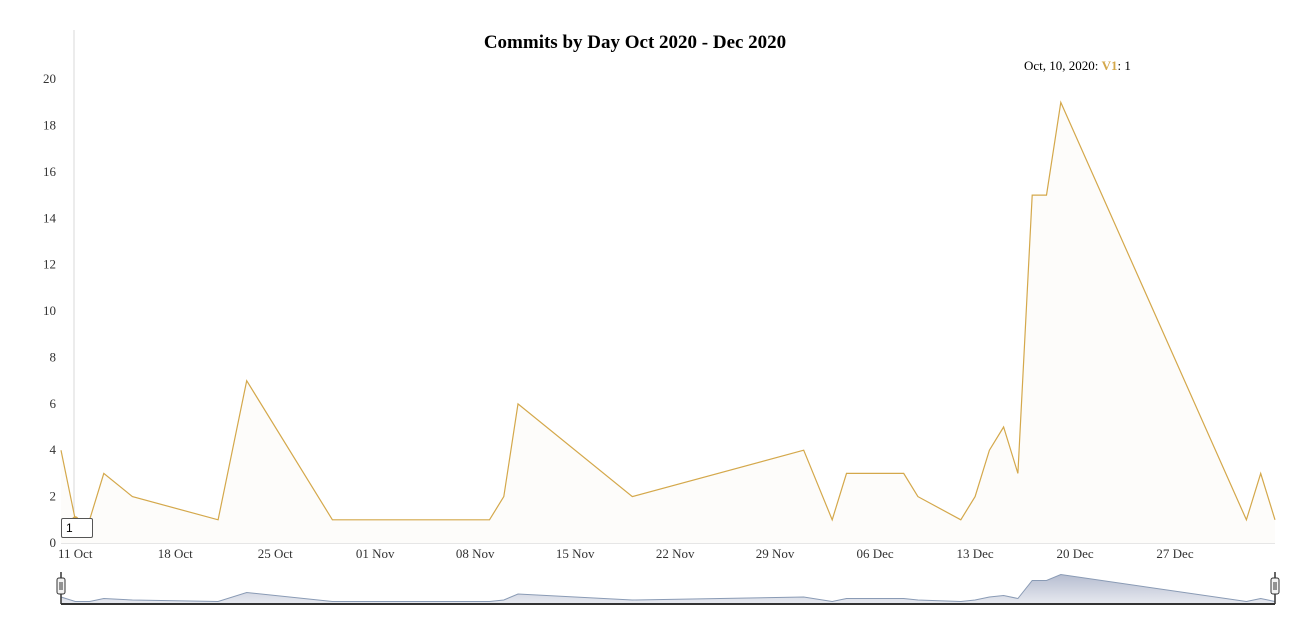 The image size is (1297, 620). I want to click on y-tick-label: 6, so click(53, 403).